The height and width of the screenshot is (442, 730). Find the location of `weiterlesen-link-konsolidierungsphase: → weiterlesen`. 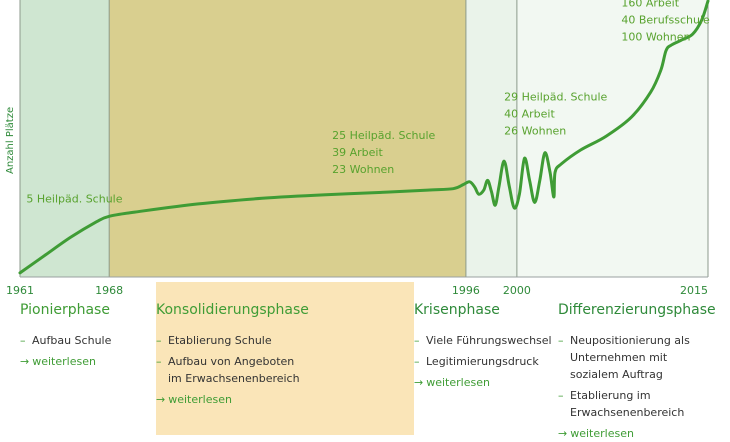

weiterlesen-link-konsolidierungsphase: → weiterlesen is located at coordinates (281, 399).